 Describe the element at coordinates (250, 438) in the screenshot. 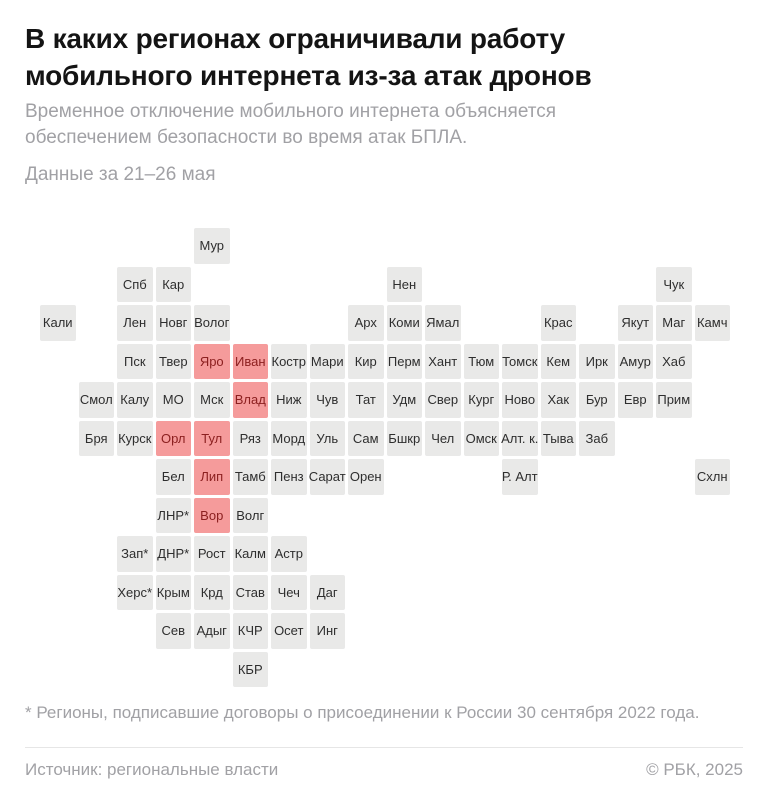

I see `region-tile: Ряз` at that location.